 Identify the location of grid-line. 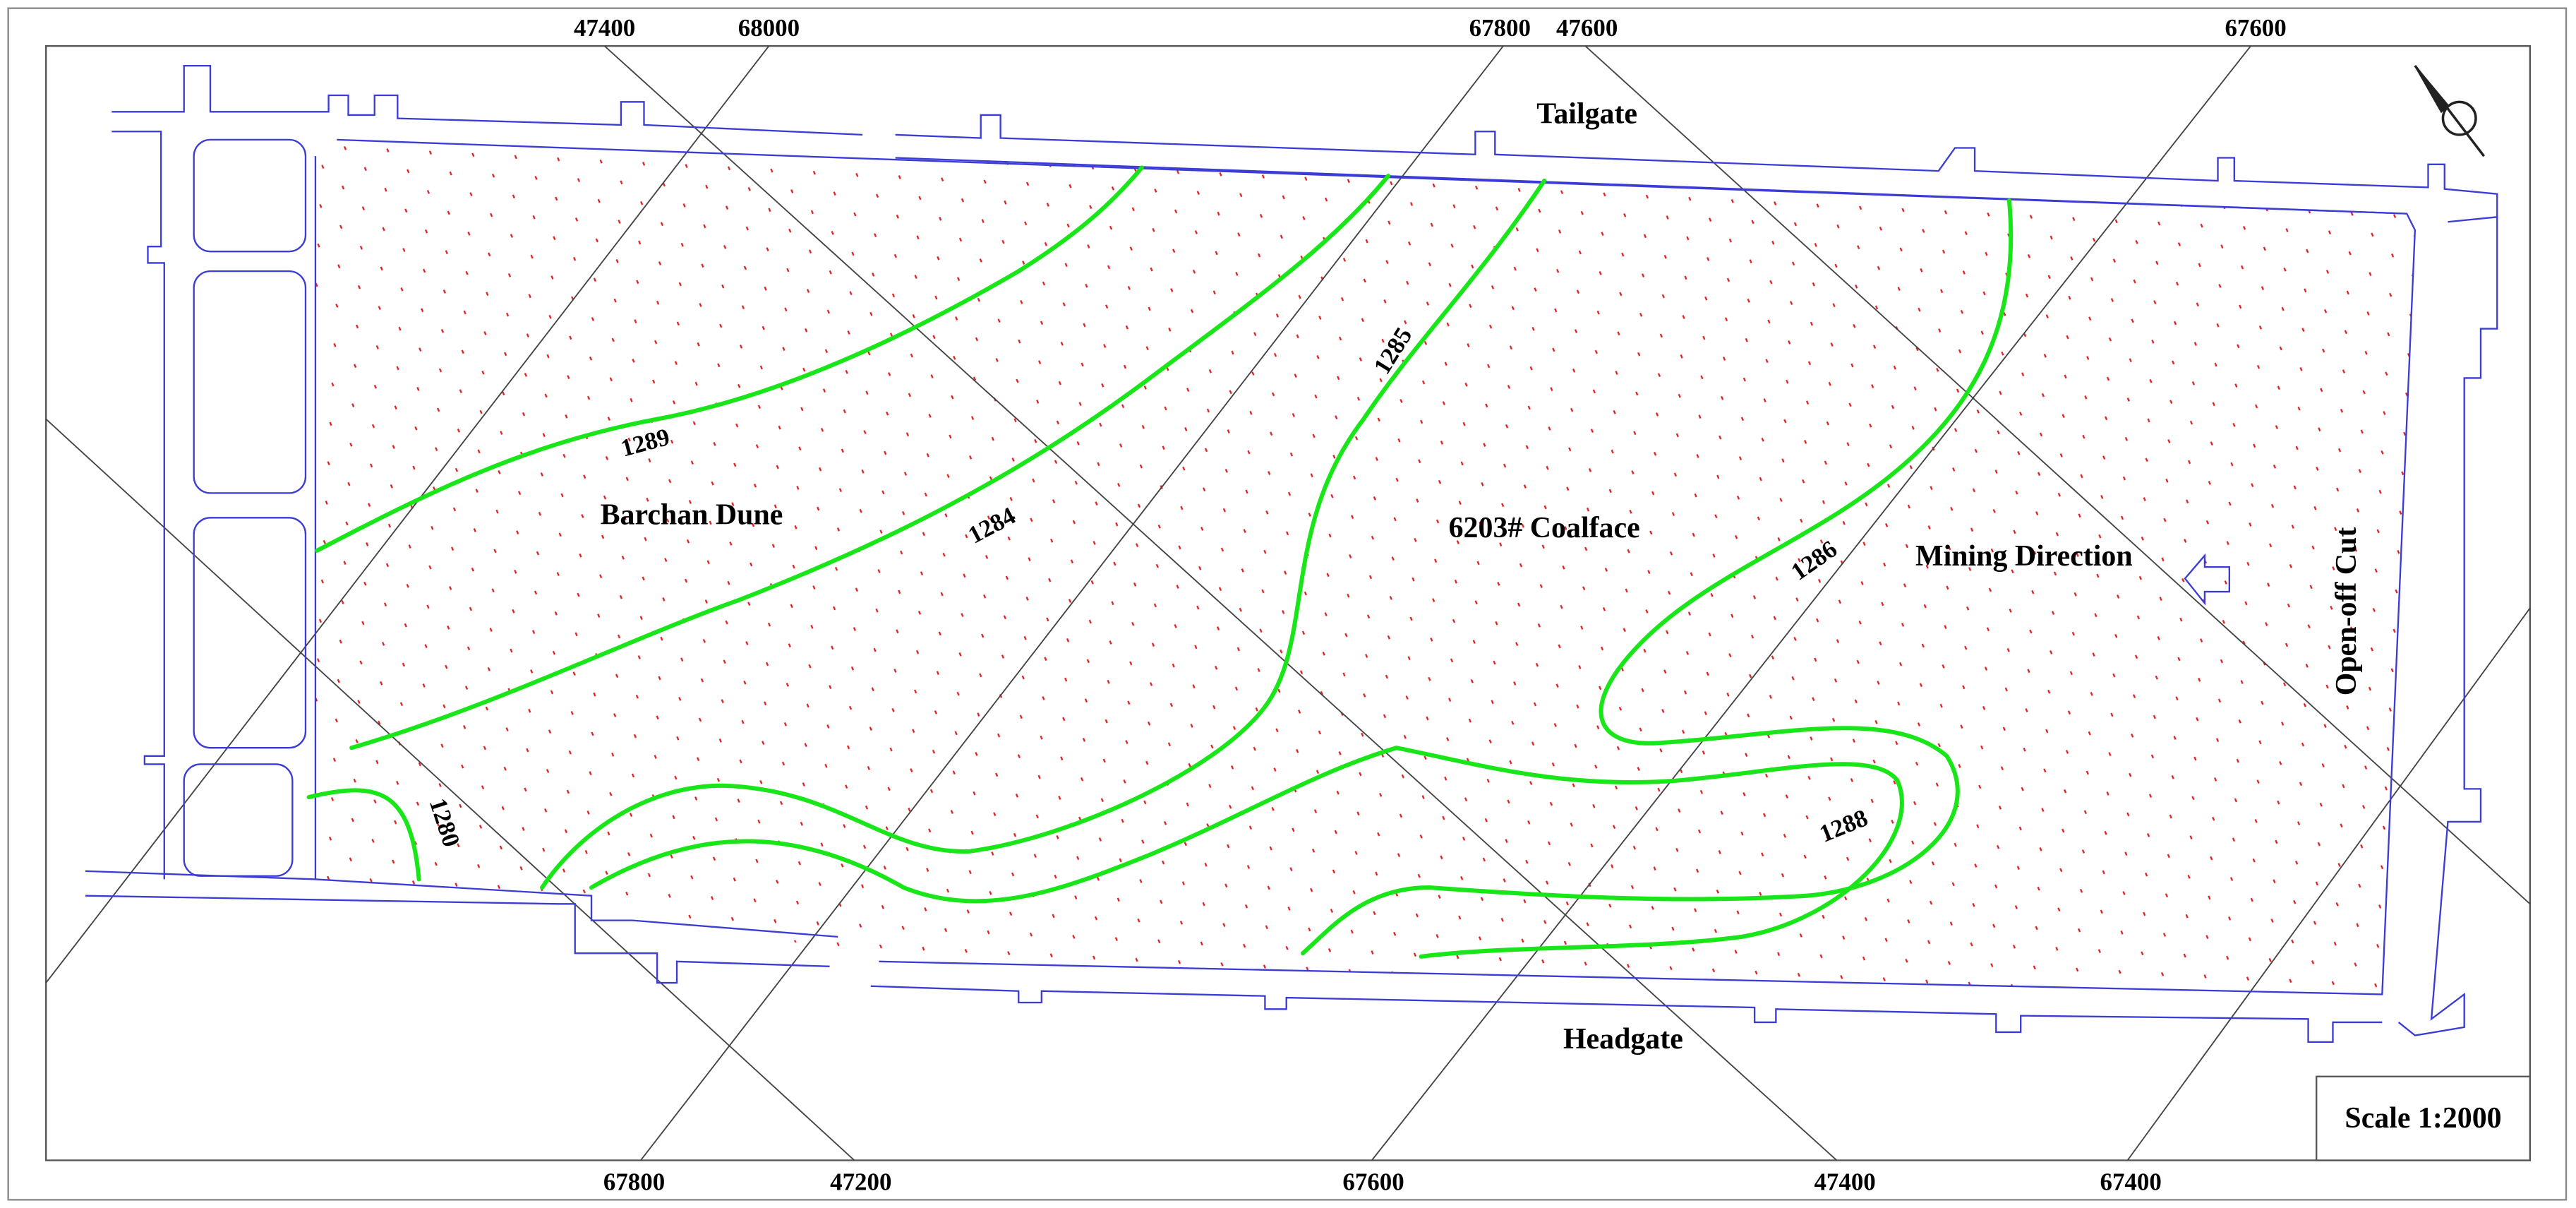
(2328, 884).